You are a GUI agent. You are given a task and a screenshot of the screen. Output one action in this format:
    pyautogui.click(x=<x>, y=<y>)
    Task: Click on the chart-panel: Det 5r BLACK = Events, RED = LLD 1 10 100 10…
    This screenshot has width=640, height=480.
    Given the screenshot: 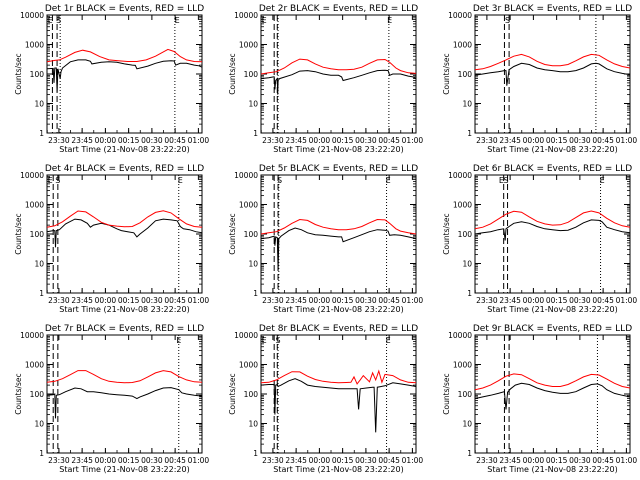 What is the action you would take?
    pyautogui.click(x=325, y=239)
    